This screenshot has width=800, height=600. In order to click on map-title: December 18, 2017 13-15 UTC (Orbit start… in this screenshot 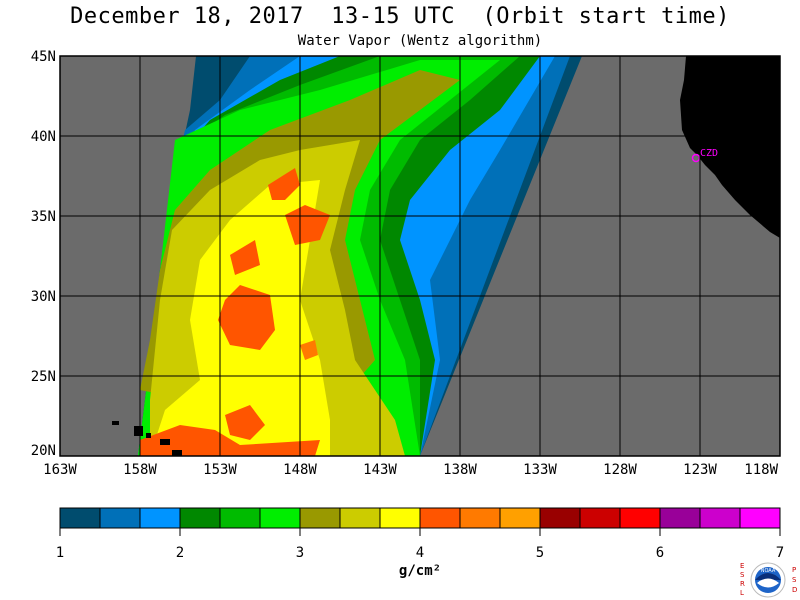, I will do `click(400, 16)`.